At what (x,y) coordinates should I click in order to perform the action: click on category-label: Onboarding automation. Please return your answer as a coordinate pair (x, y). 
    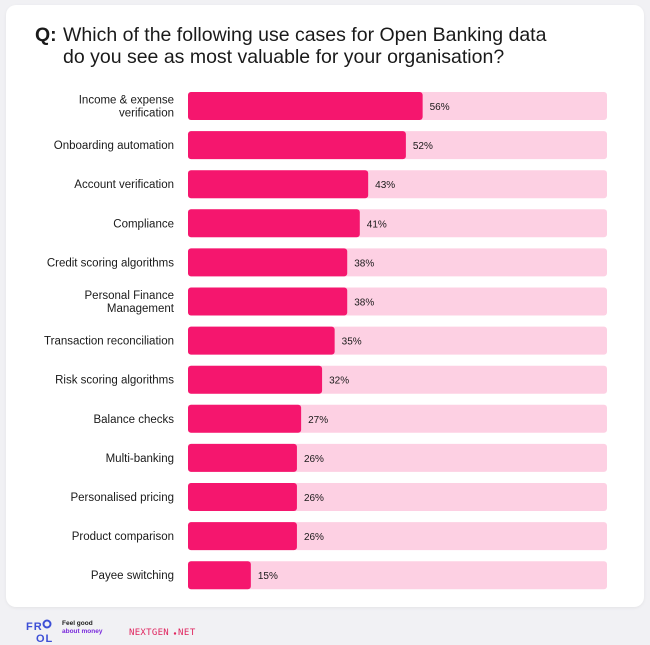
    Looking at the image, I should click on (114, 146).